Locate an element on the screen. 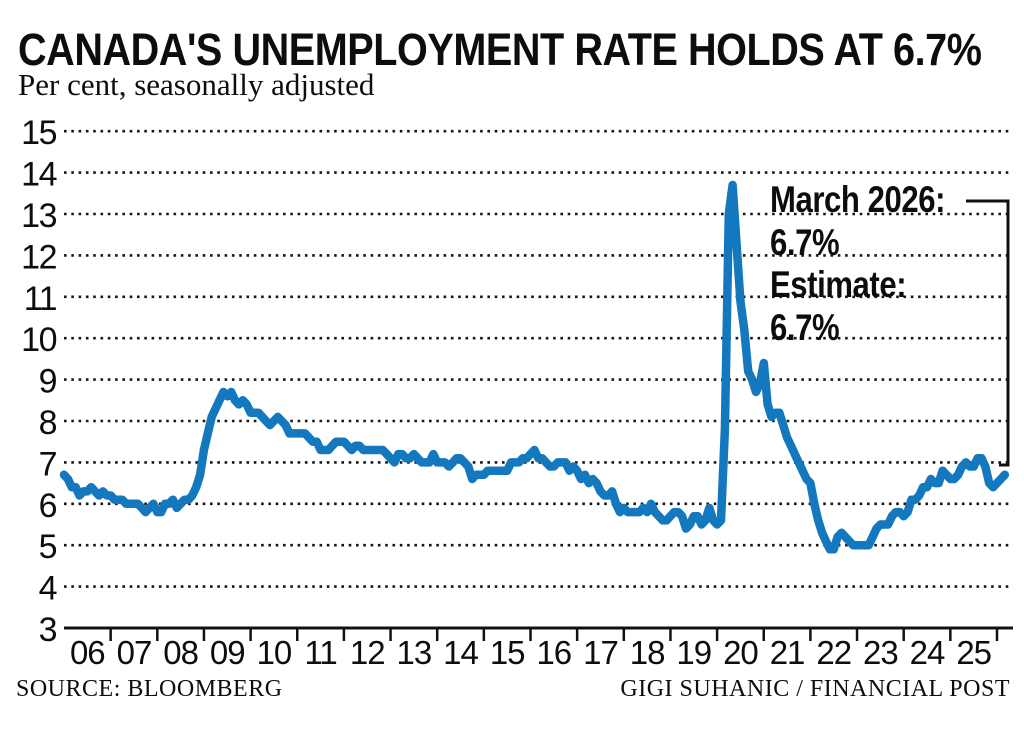  x-axis-label-07: 07 is located at coordinates (134, 652).